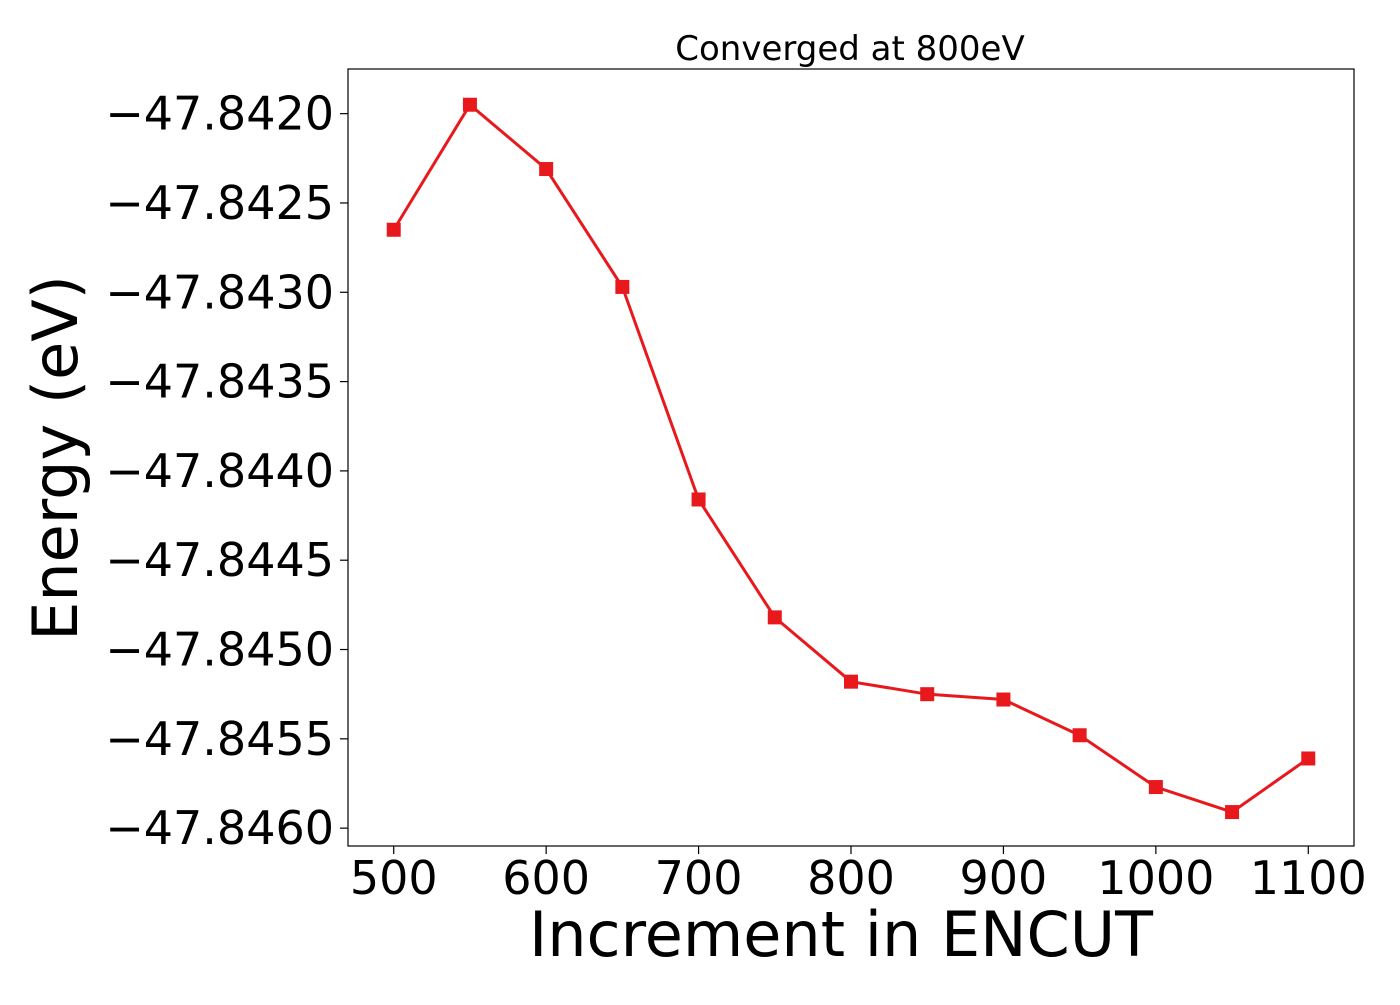 This screenshot has width=1400, height=1005. What do you see at coordinates (851, 878) in the screenshot?
I see `x-tick-label: 800` at bounding box center [851, 878].